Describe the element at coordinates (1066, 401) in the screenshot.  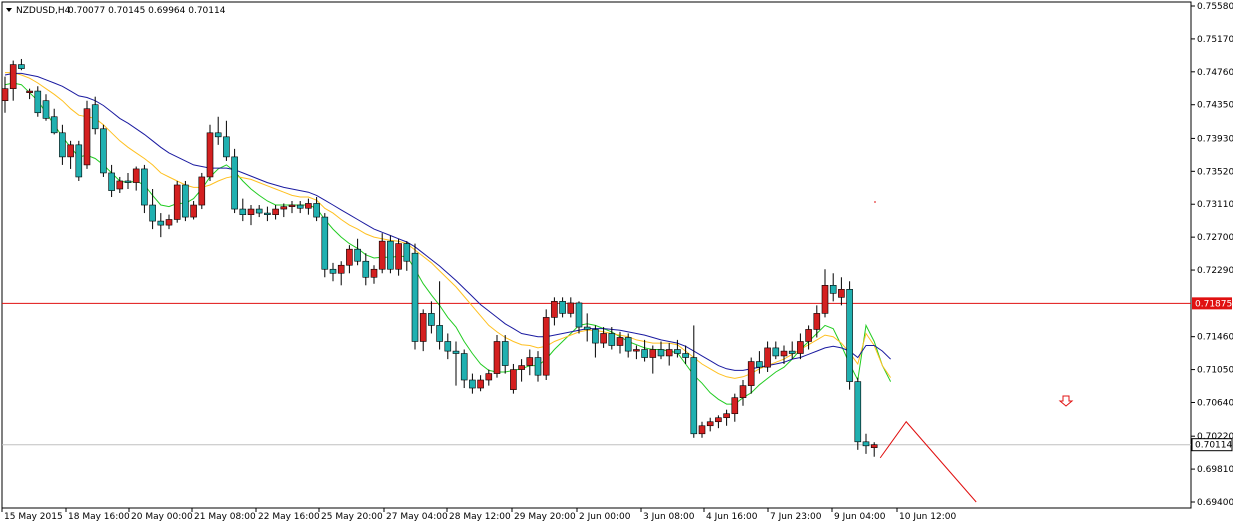
I see `down-arrow-icon` at that location.